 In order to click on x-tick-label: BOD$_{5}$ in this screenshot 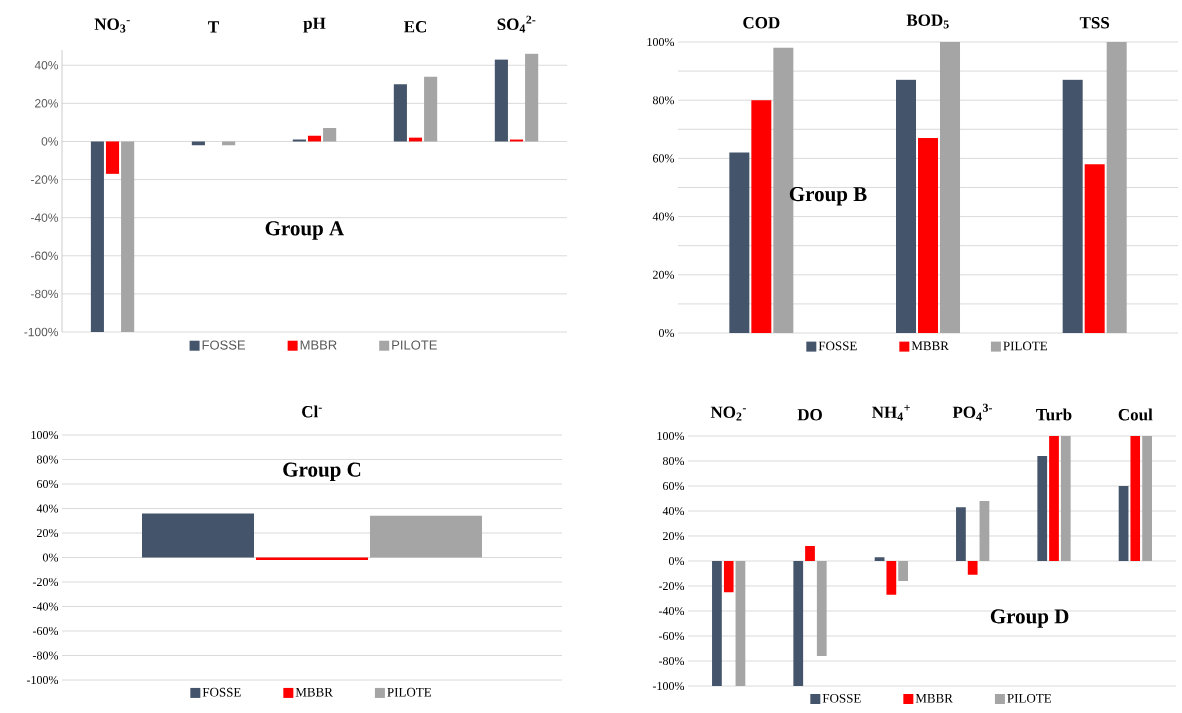, I will do `click(927, 21)`.